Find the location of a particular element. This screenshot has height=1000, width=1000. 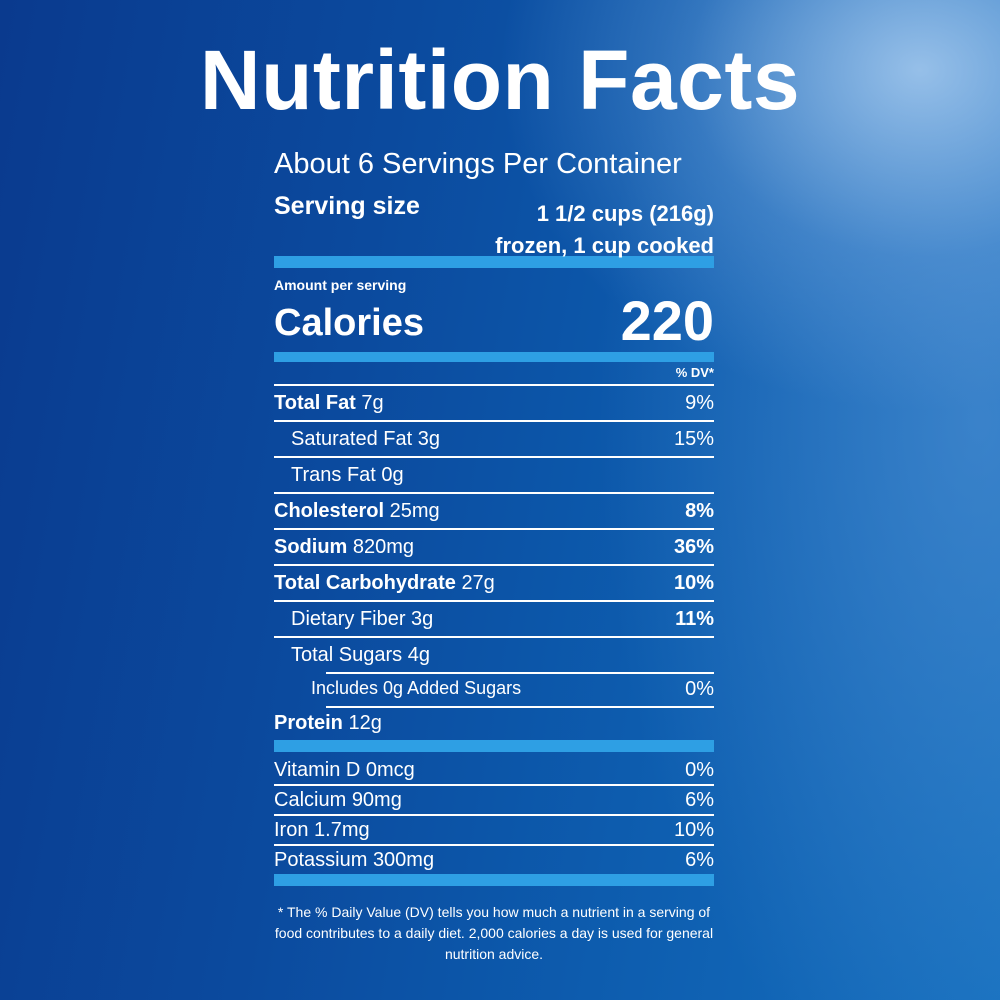

nutrient-name: Trans Fat is located at coordinates (333, 475).